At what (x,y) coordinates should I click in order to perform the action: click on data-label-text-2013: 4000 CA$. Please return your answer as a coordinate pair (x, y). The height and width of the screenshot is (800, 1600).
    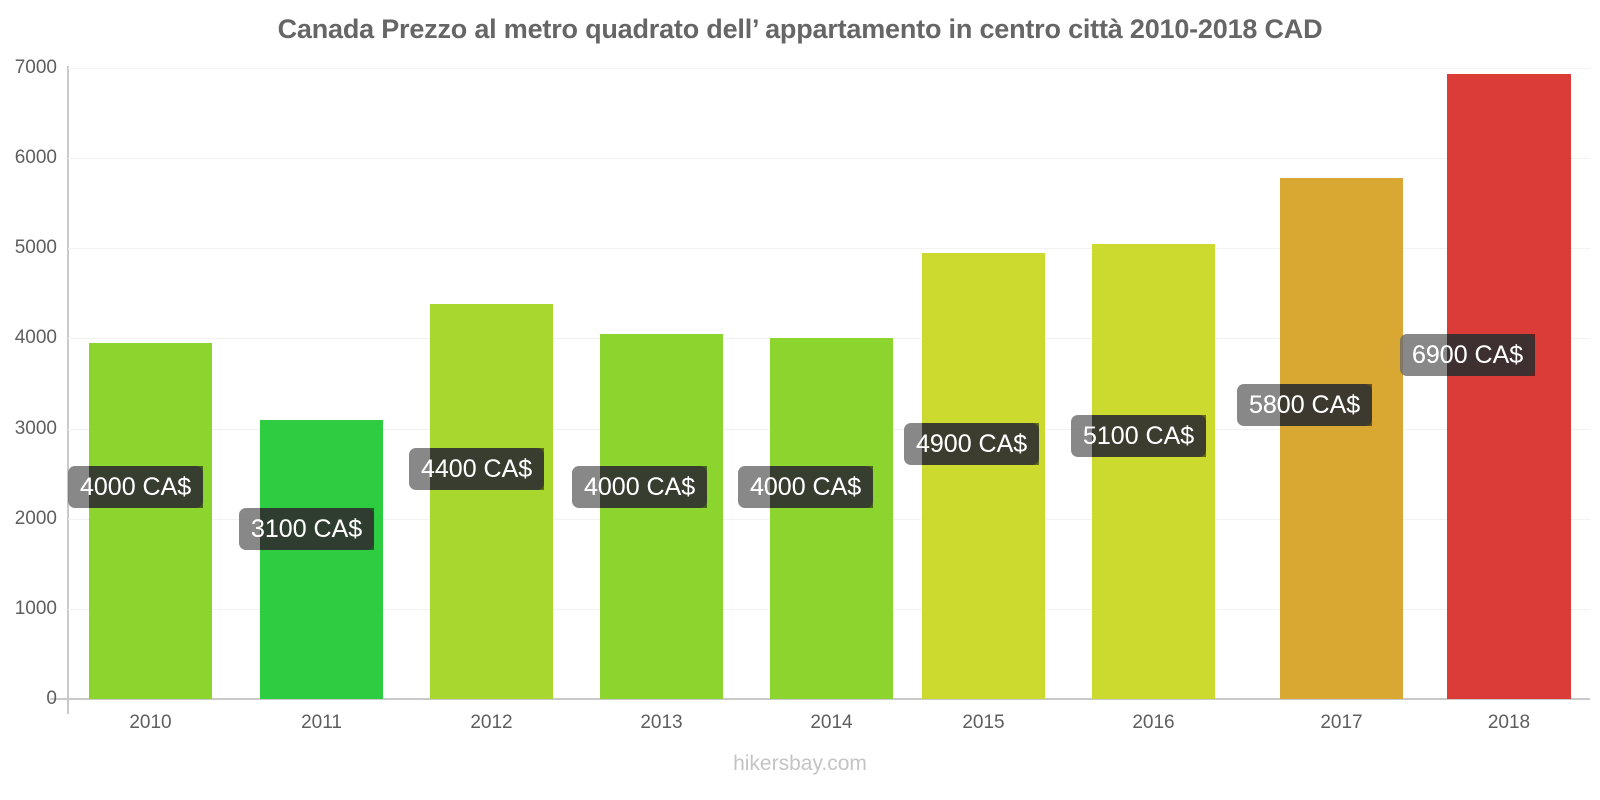
    Looking at the image, I should click on (640, 487).